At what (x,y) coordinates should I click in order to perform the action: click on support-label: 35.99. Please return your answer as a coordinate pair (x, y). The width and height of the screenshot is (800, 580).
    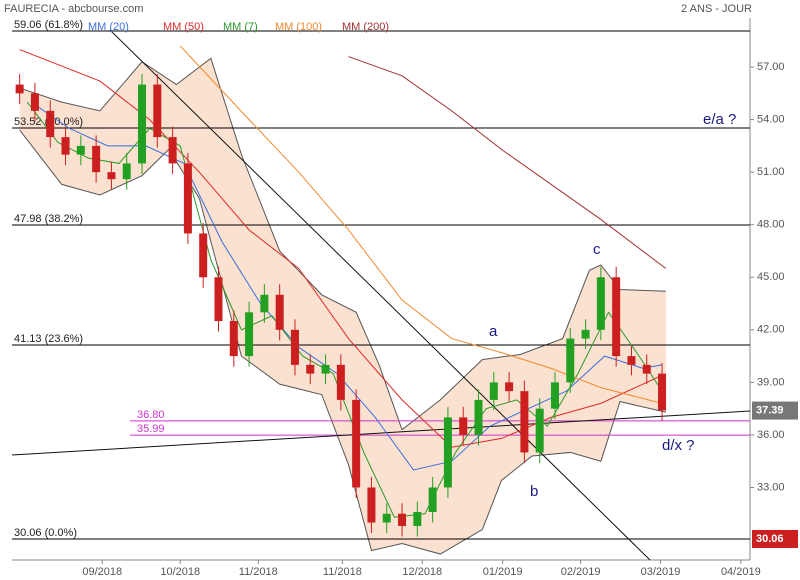
    Looking at the image, I should click on (151, 429).